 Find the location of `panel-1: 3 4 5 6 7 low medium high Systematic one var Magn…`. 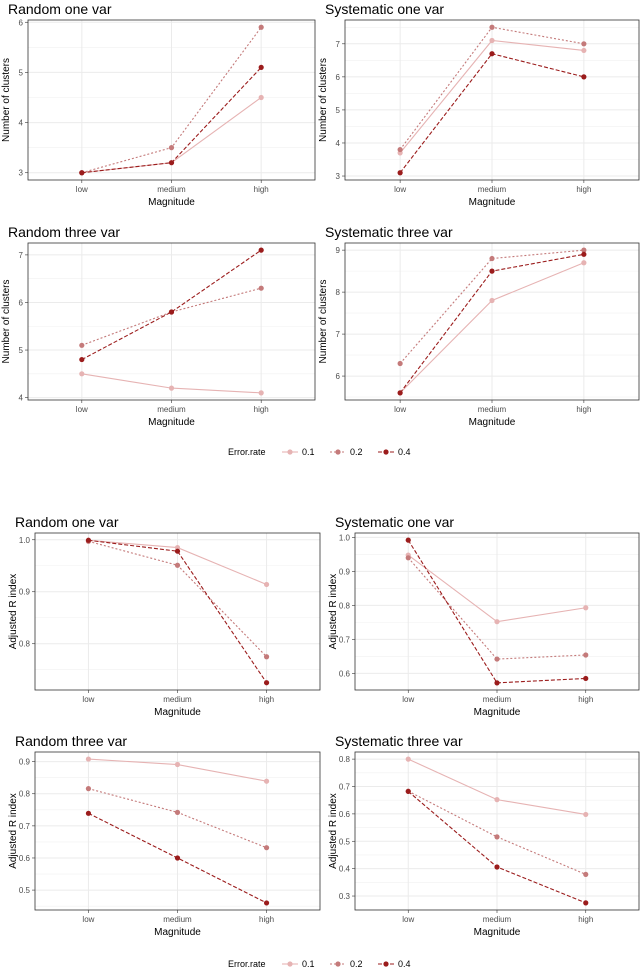

panel-1: 3 4 5 6 7 low medium high Systematic one var Magn… is located at coordinates (479, 104).